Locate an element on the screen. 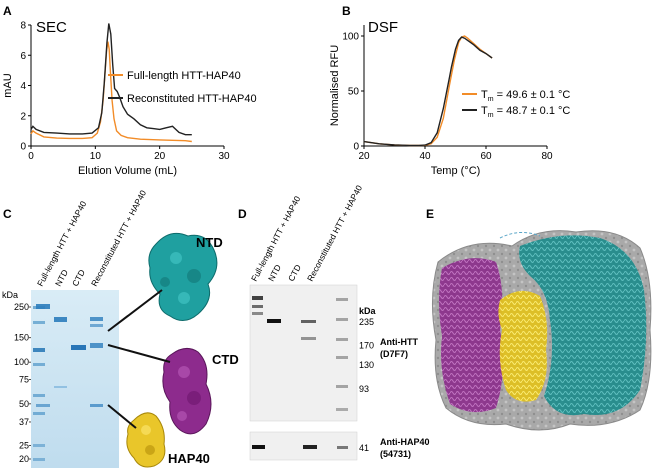  blot-marker-170: 170 is located at coordinates (366, 345).